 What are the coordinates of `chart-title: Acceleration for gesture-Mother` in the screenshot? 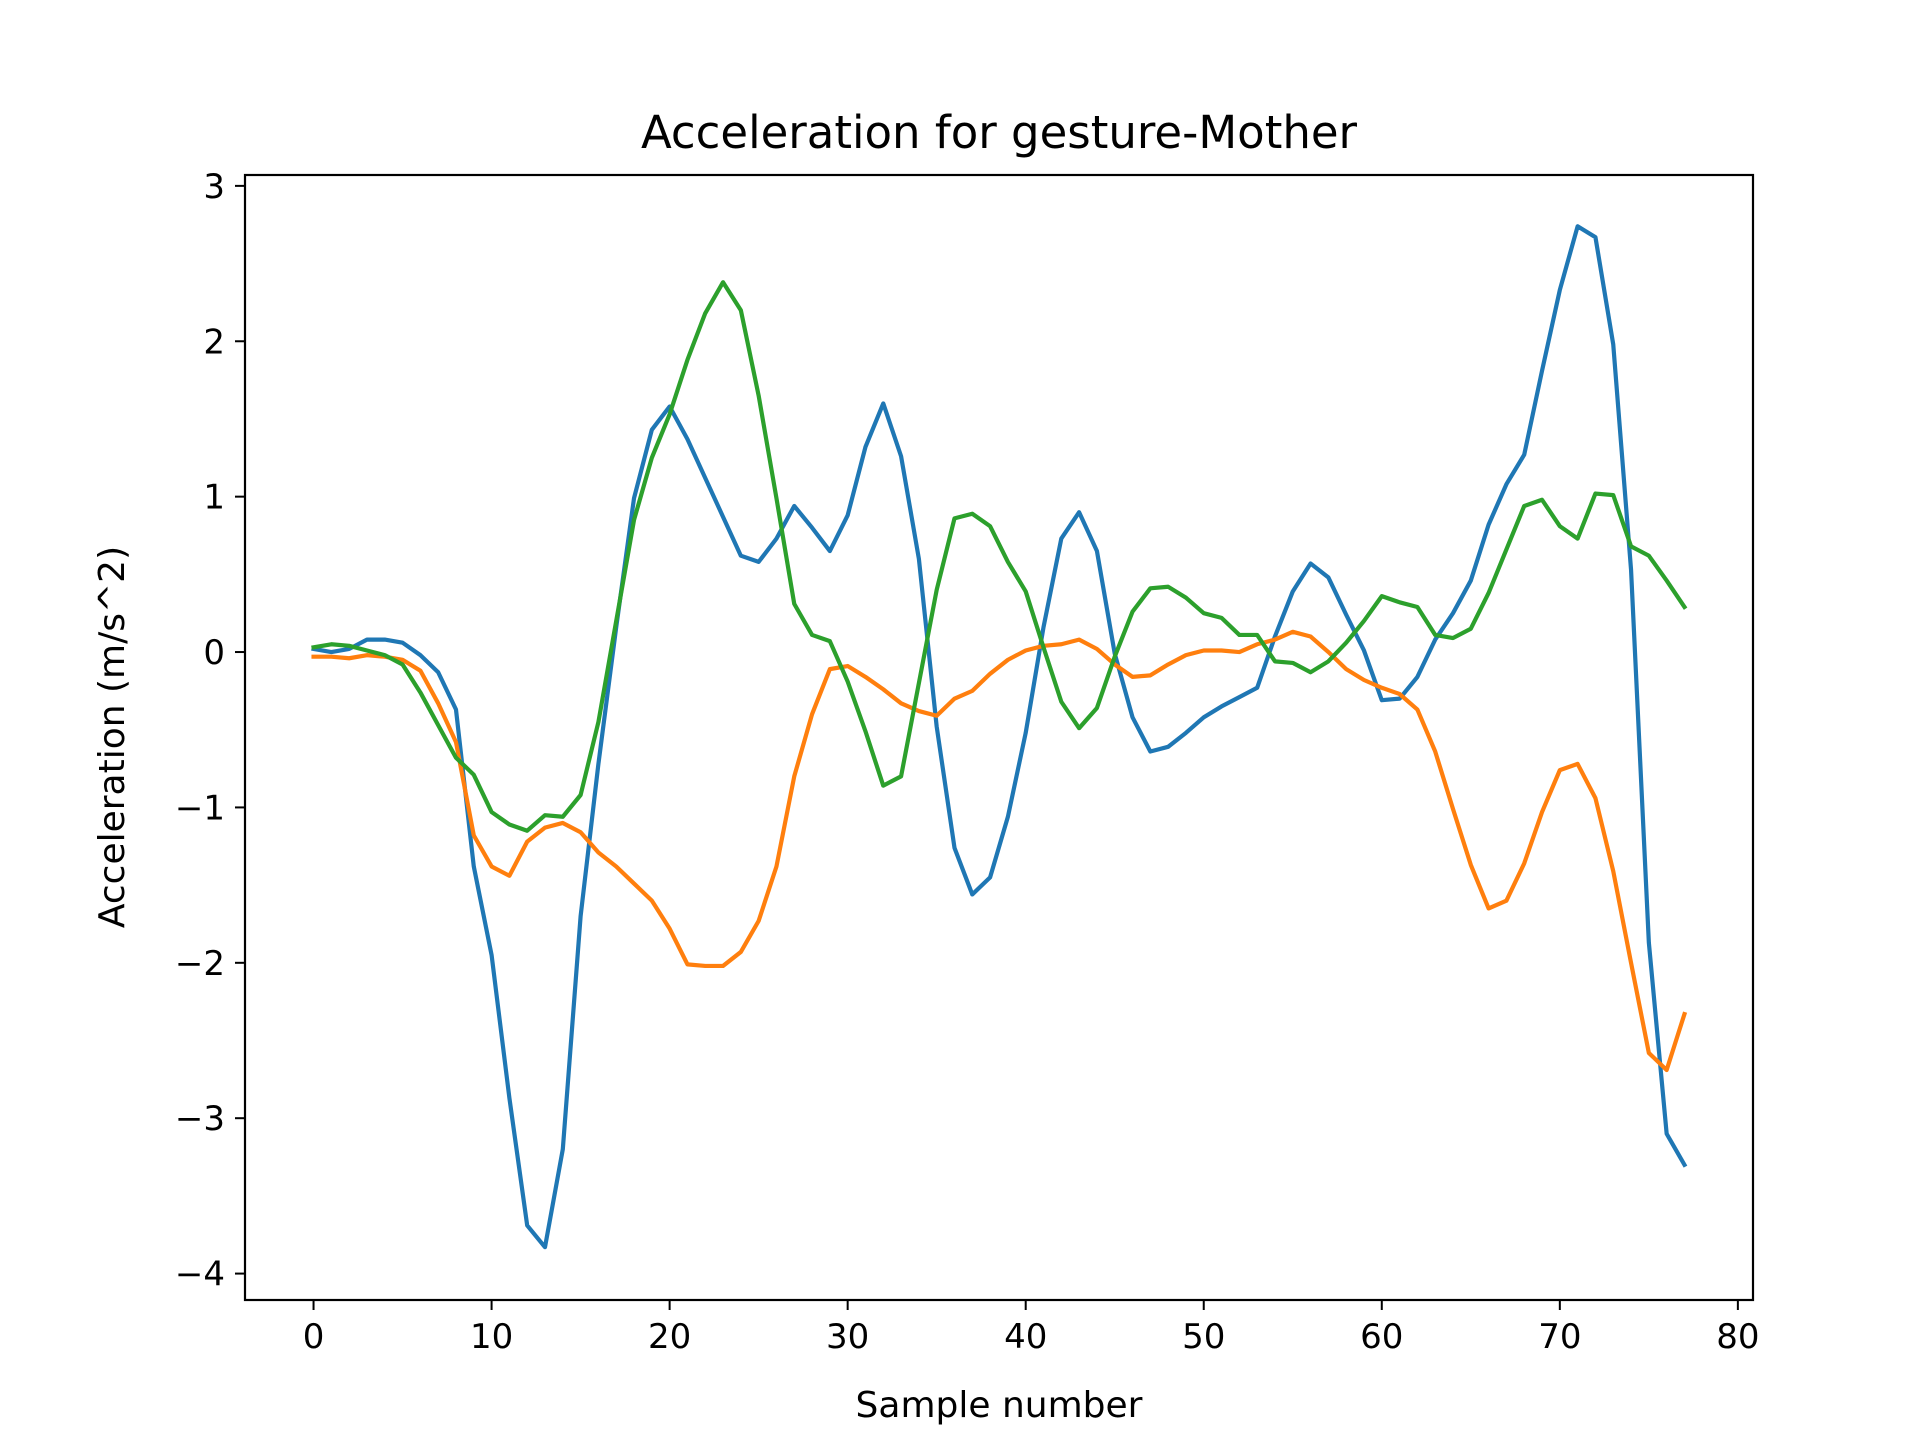 It's located at (999, 132).